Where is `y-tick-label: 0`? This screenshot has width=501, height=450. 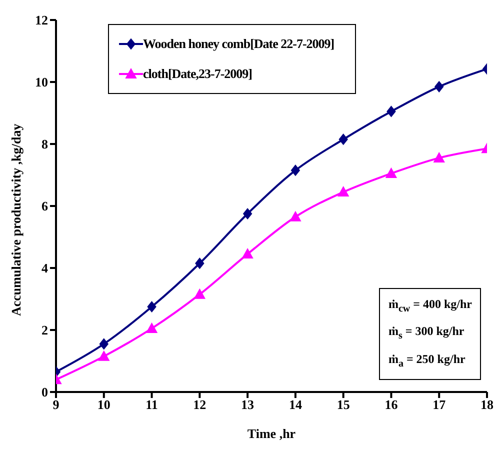 y-tick-label: 0 is located at coordinates (45, 392).